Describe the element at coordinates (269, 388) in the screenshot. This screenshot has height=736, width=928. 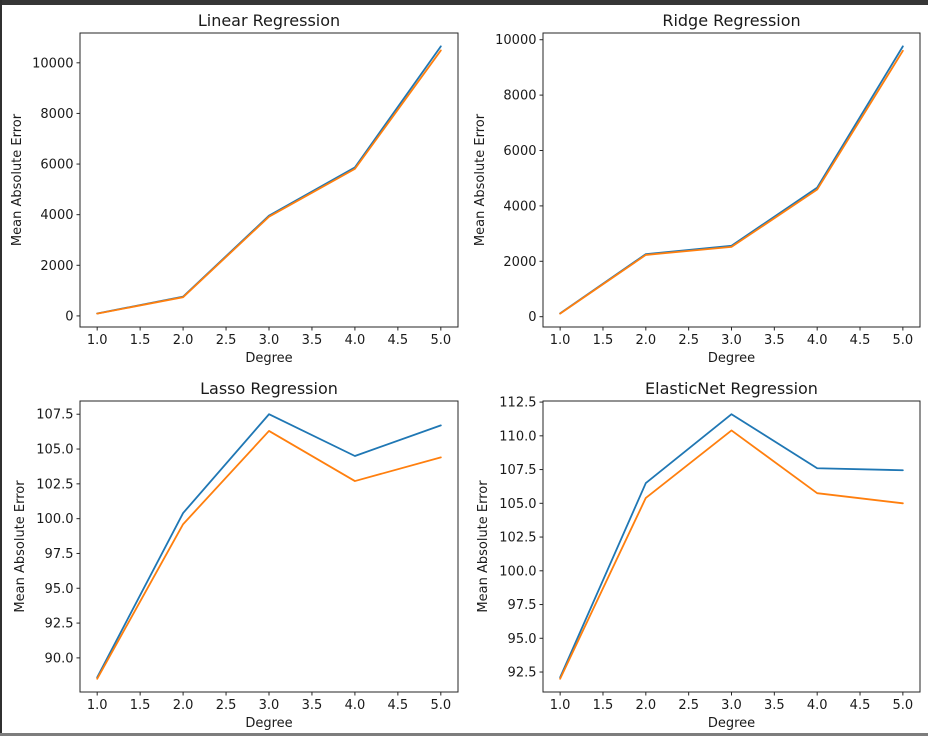
I see `chart-title: Lasso Regression` at that location.